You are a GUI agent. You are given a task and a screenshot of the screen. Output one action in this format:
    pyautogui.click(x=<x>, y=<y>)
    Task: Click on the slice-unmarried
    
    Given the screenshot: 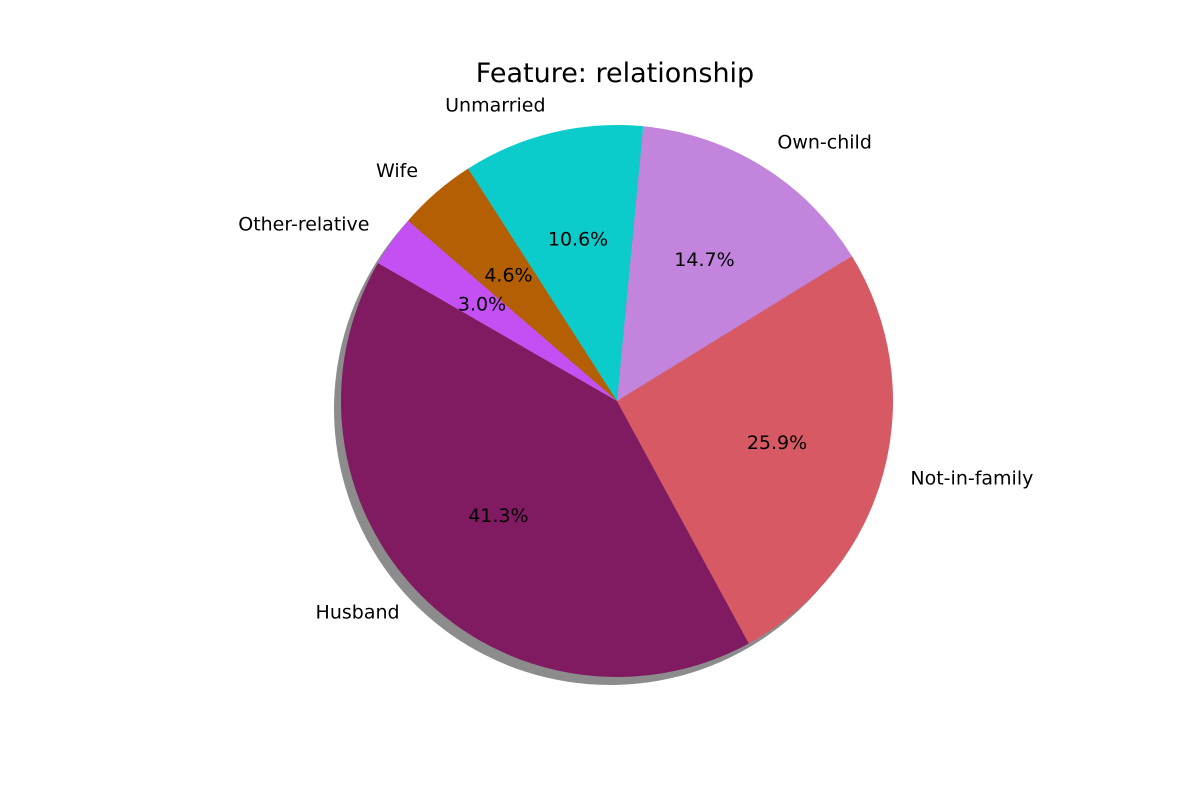 What is the action you would take?
    pyautogui.click(x=556, y=263)
    